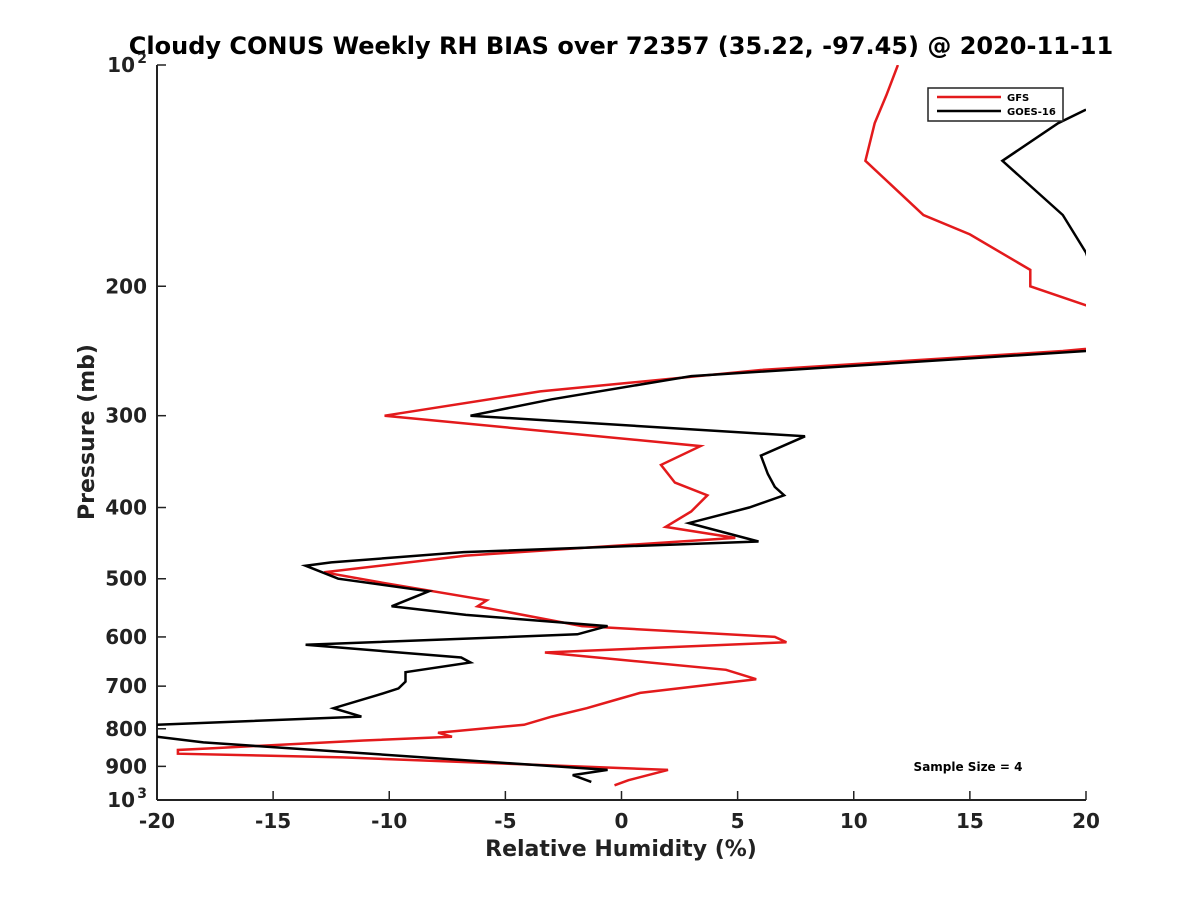 The width and height of the screenshot is (1200, 900). I want to click on y-tick-exponent: 2, so click(142, 59).